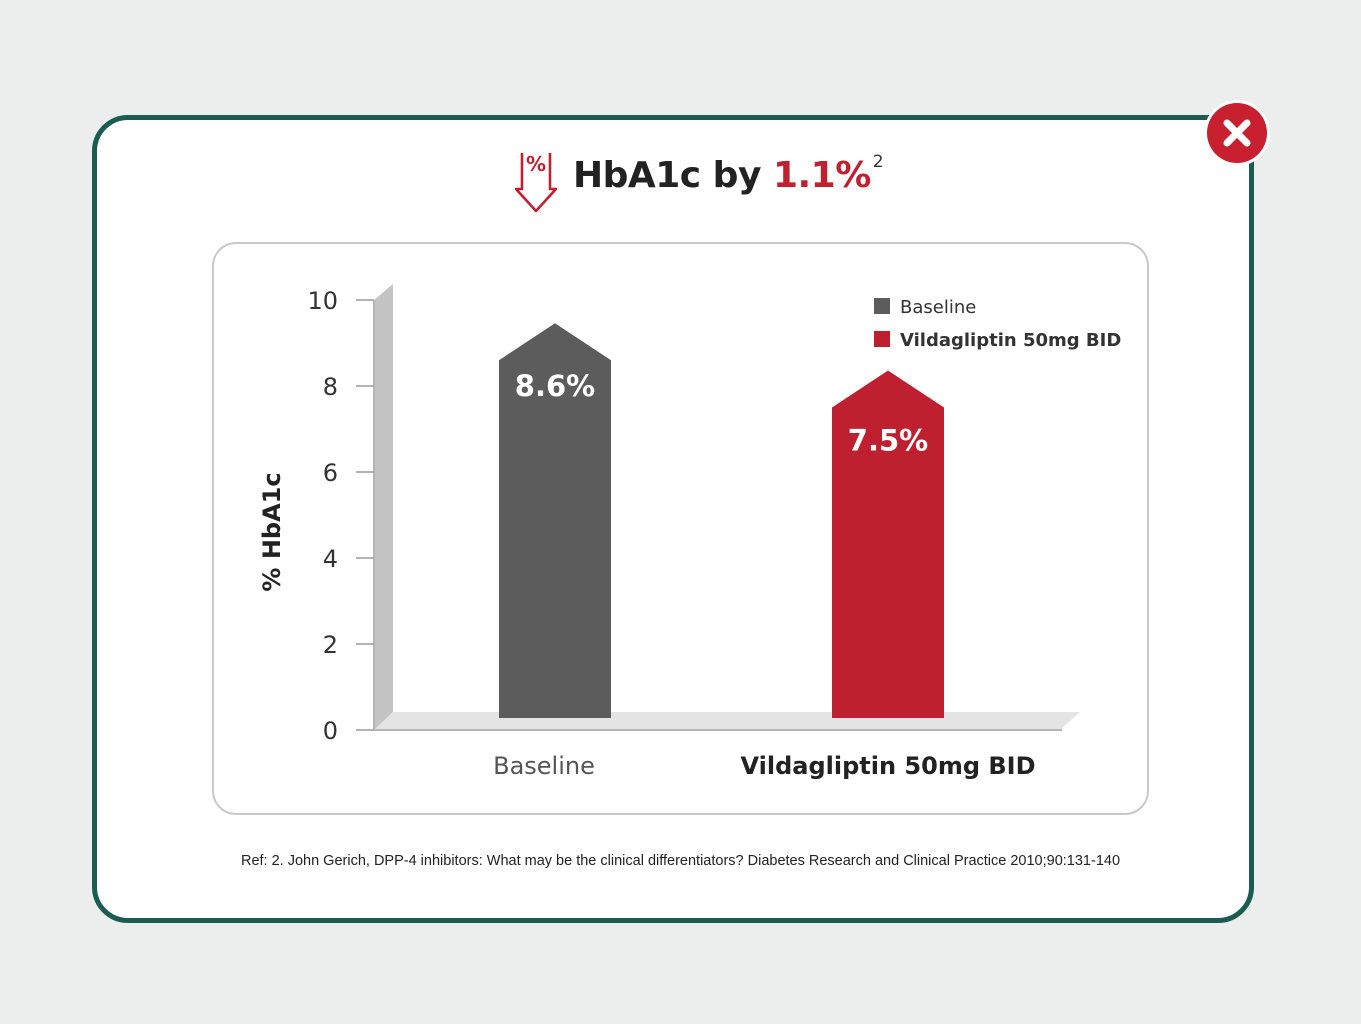 The image size is (1361, 1024). I want to click on chart-title-row: % HbA1c by 1.1% 2, so click(680, 180).